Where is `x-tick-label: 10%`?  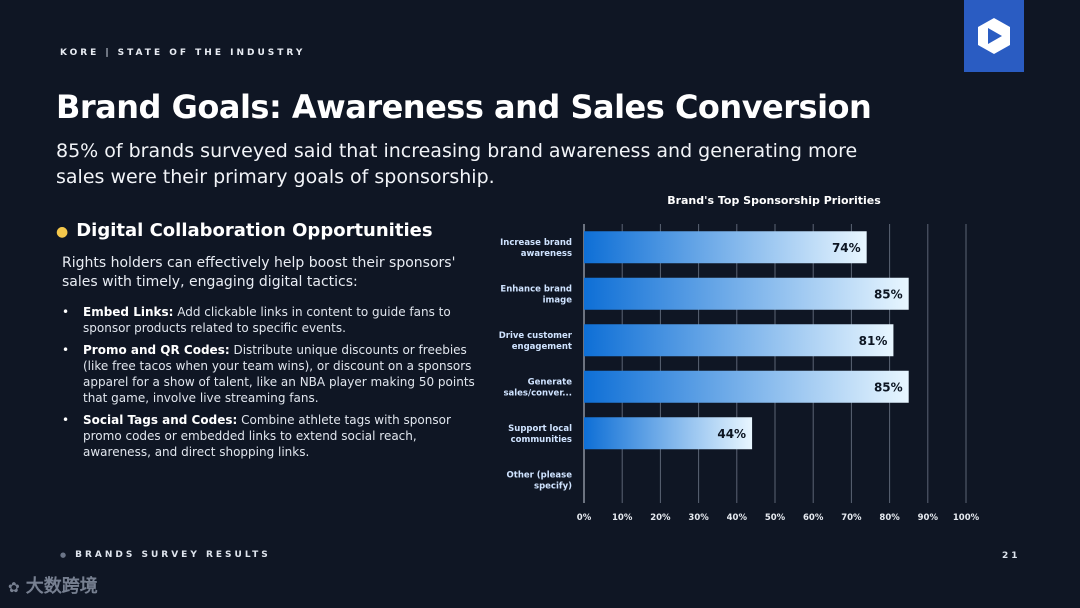
x-tick-label: 10% is located at coordinates (622, 518).